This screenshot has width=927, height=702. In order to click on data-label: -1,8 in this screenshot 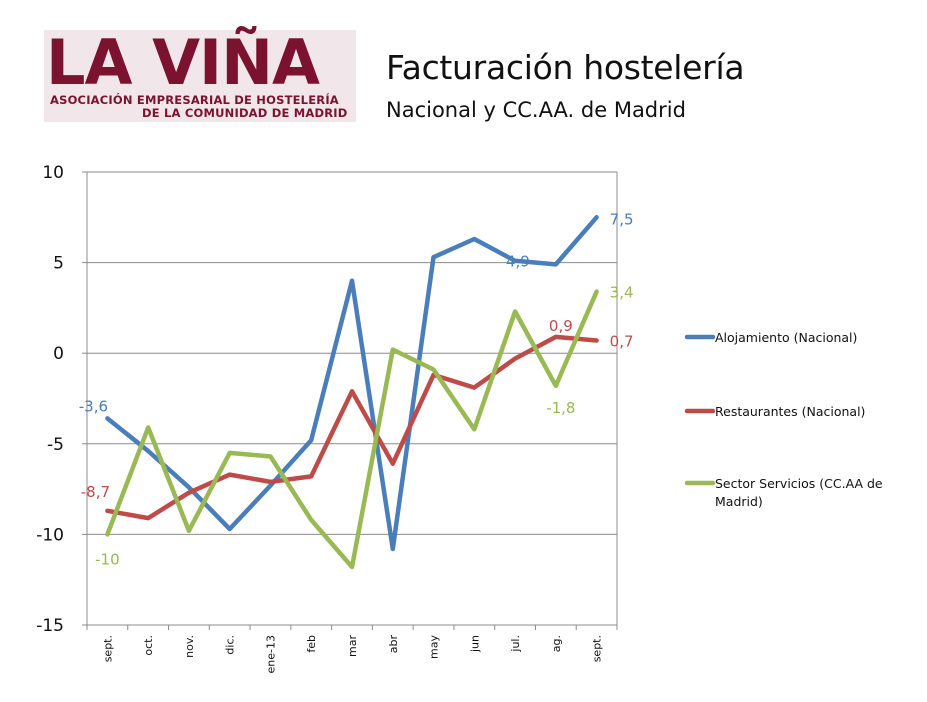, I will do `click(560, 408)`.